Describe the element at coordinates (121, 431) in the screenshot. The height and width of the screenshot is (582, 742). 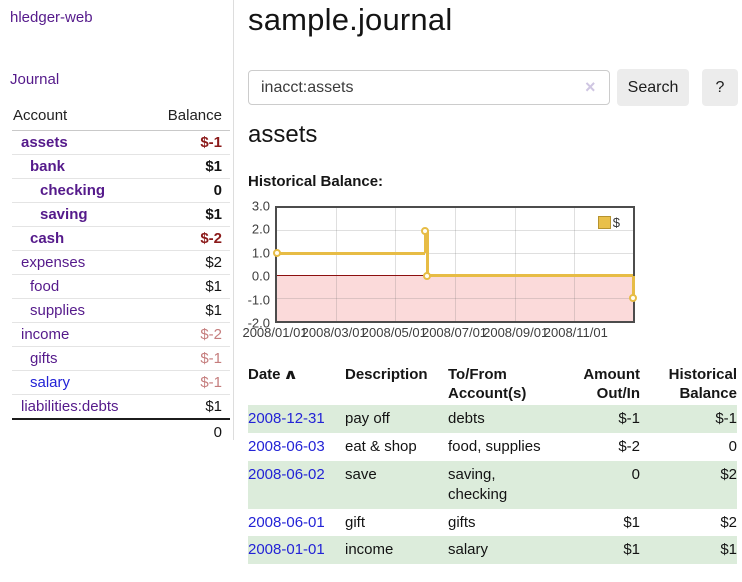
I see `accounts-total-row: 0` at that location.